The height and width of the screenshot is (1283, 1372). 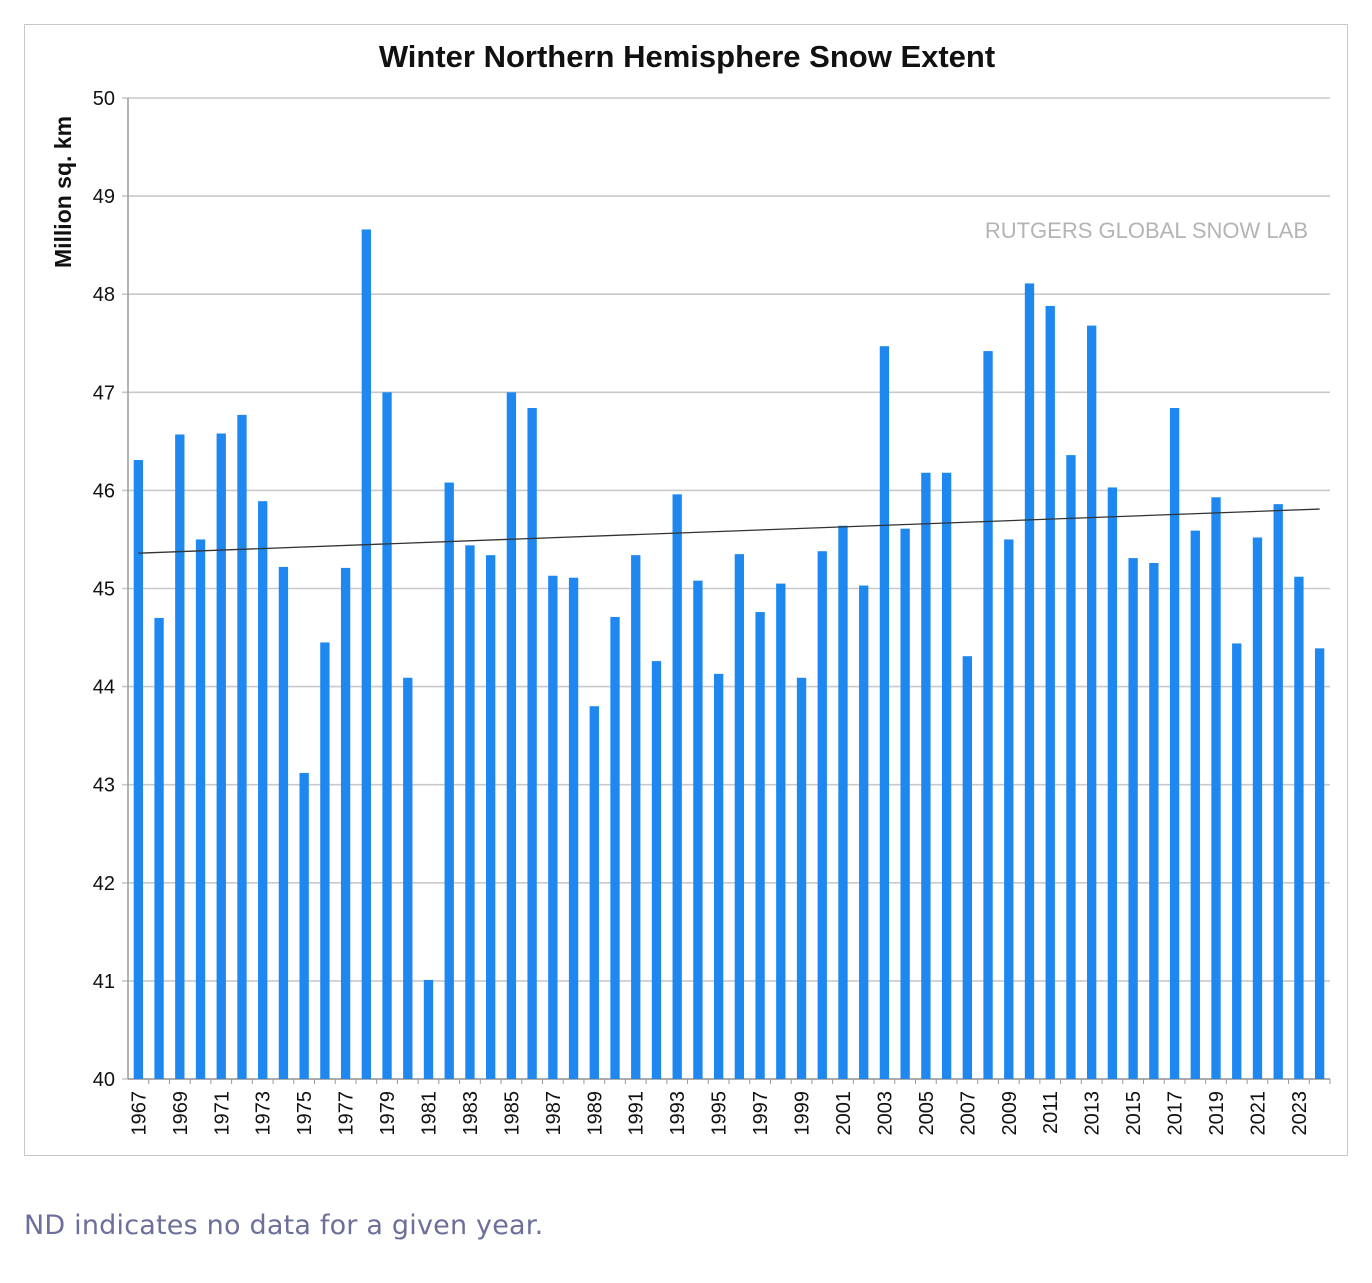 What do you see at coordinates (532, 743) in the screenshot?
I see `bar-1986` at bounding box center [532, 743].